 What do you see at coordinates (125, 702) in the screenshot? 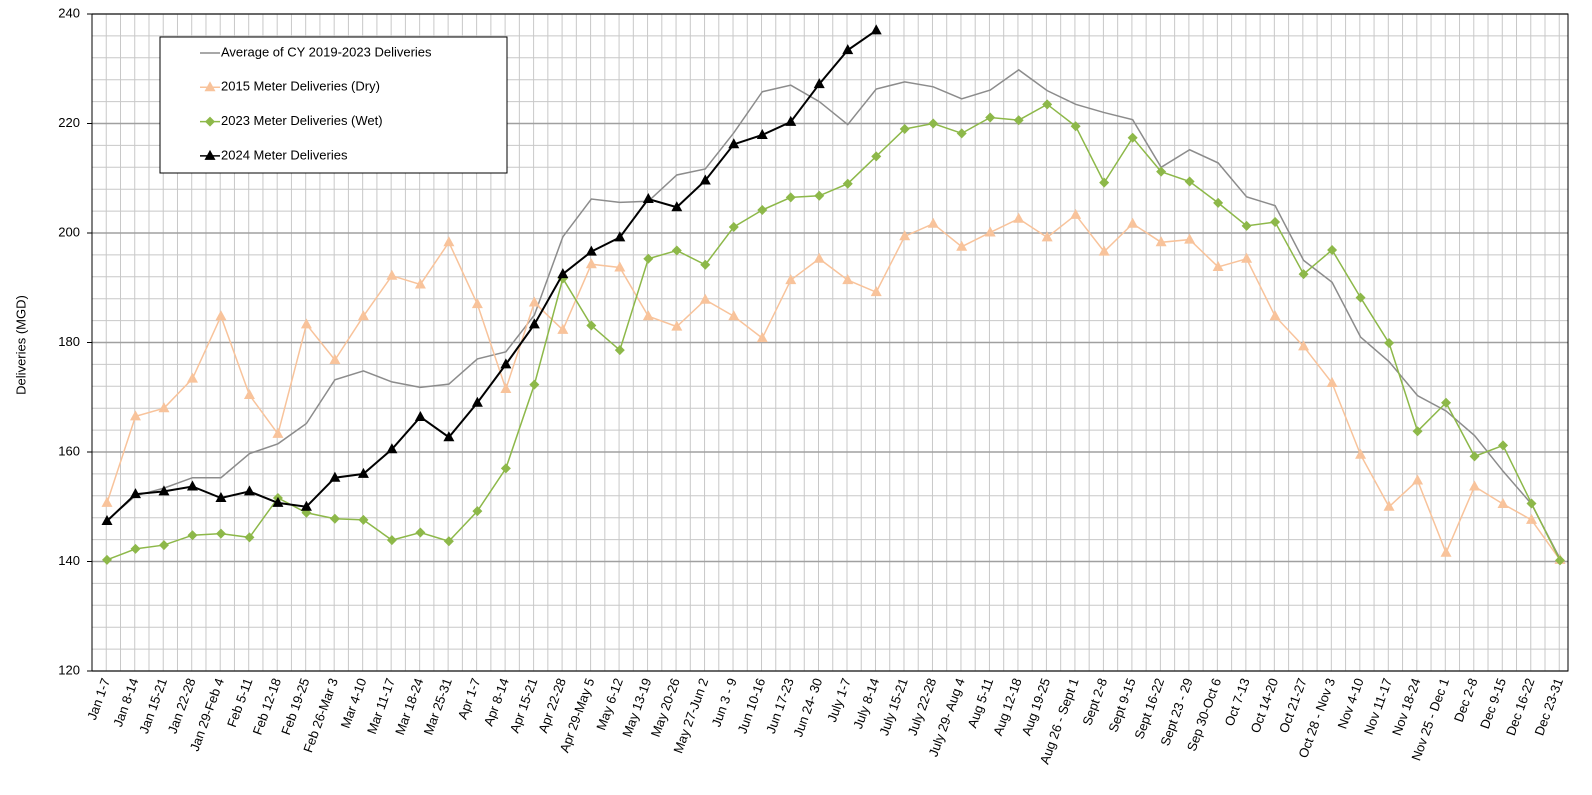
I see `x-tick-label: Jan 8-14` at bounding box center [125, 702].